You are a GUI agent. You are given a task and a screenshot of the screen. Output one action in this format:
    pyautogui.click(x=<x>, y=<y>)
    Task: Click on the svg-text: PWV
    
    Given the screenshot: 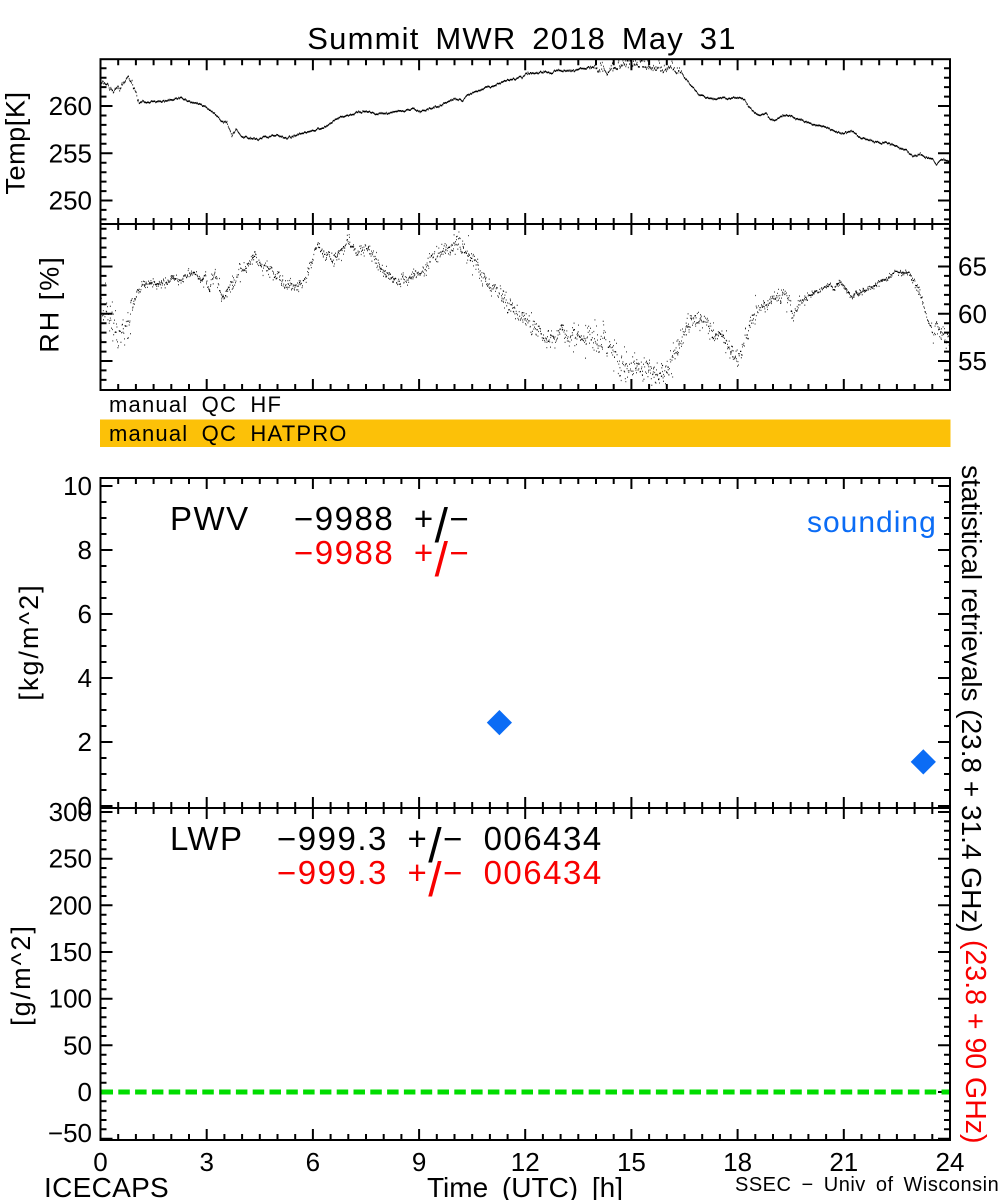 What is the action you would take?
    pyautogui.click(x=210, y=518)
    